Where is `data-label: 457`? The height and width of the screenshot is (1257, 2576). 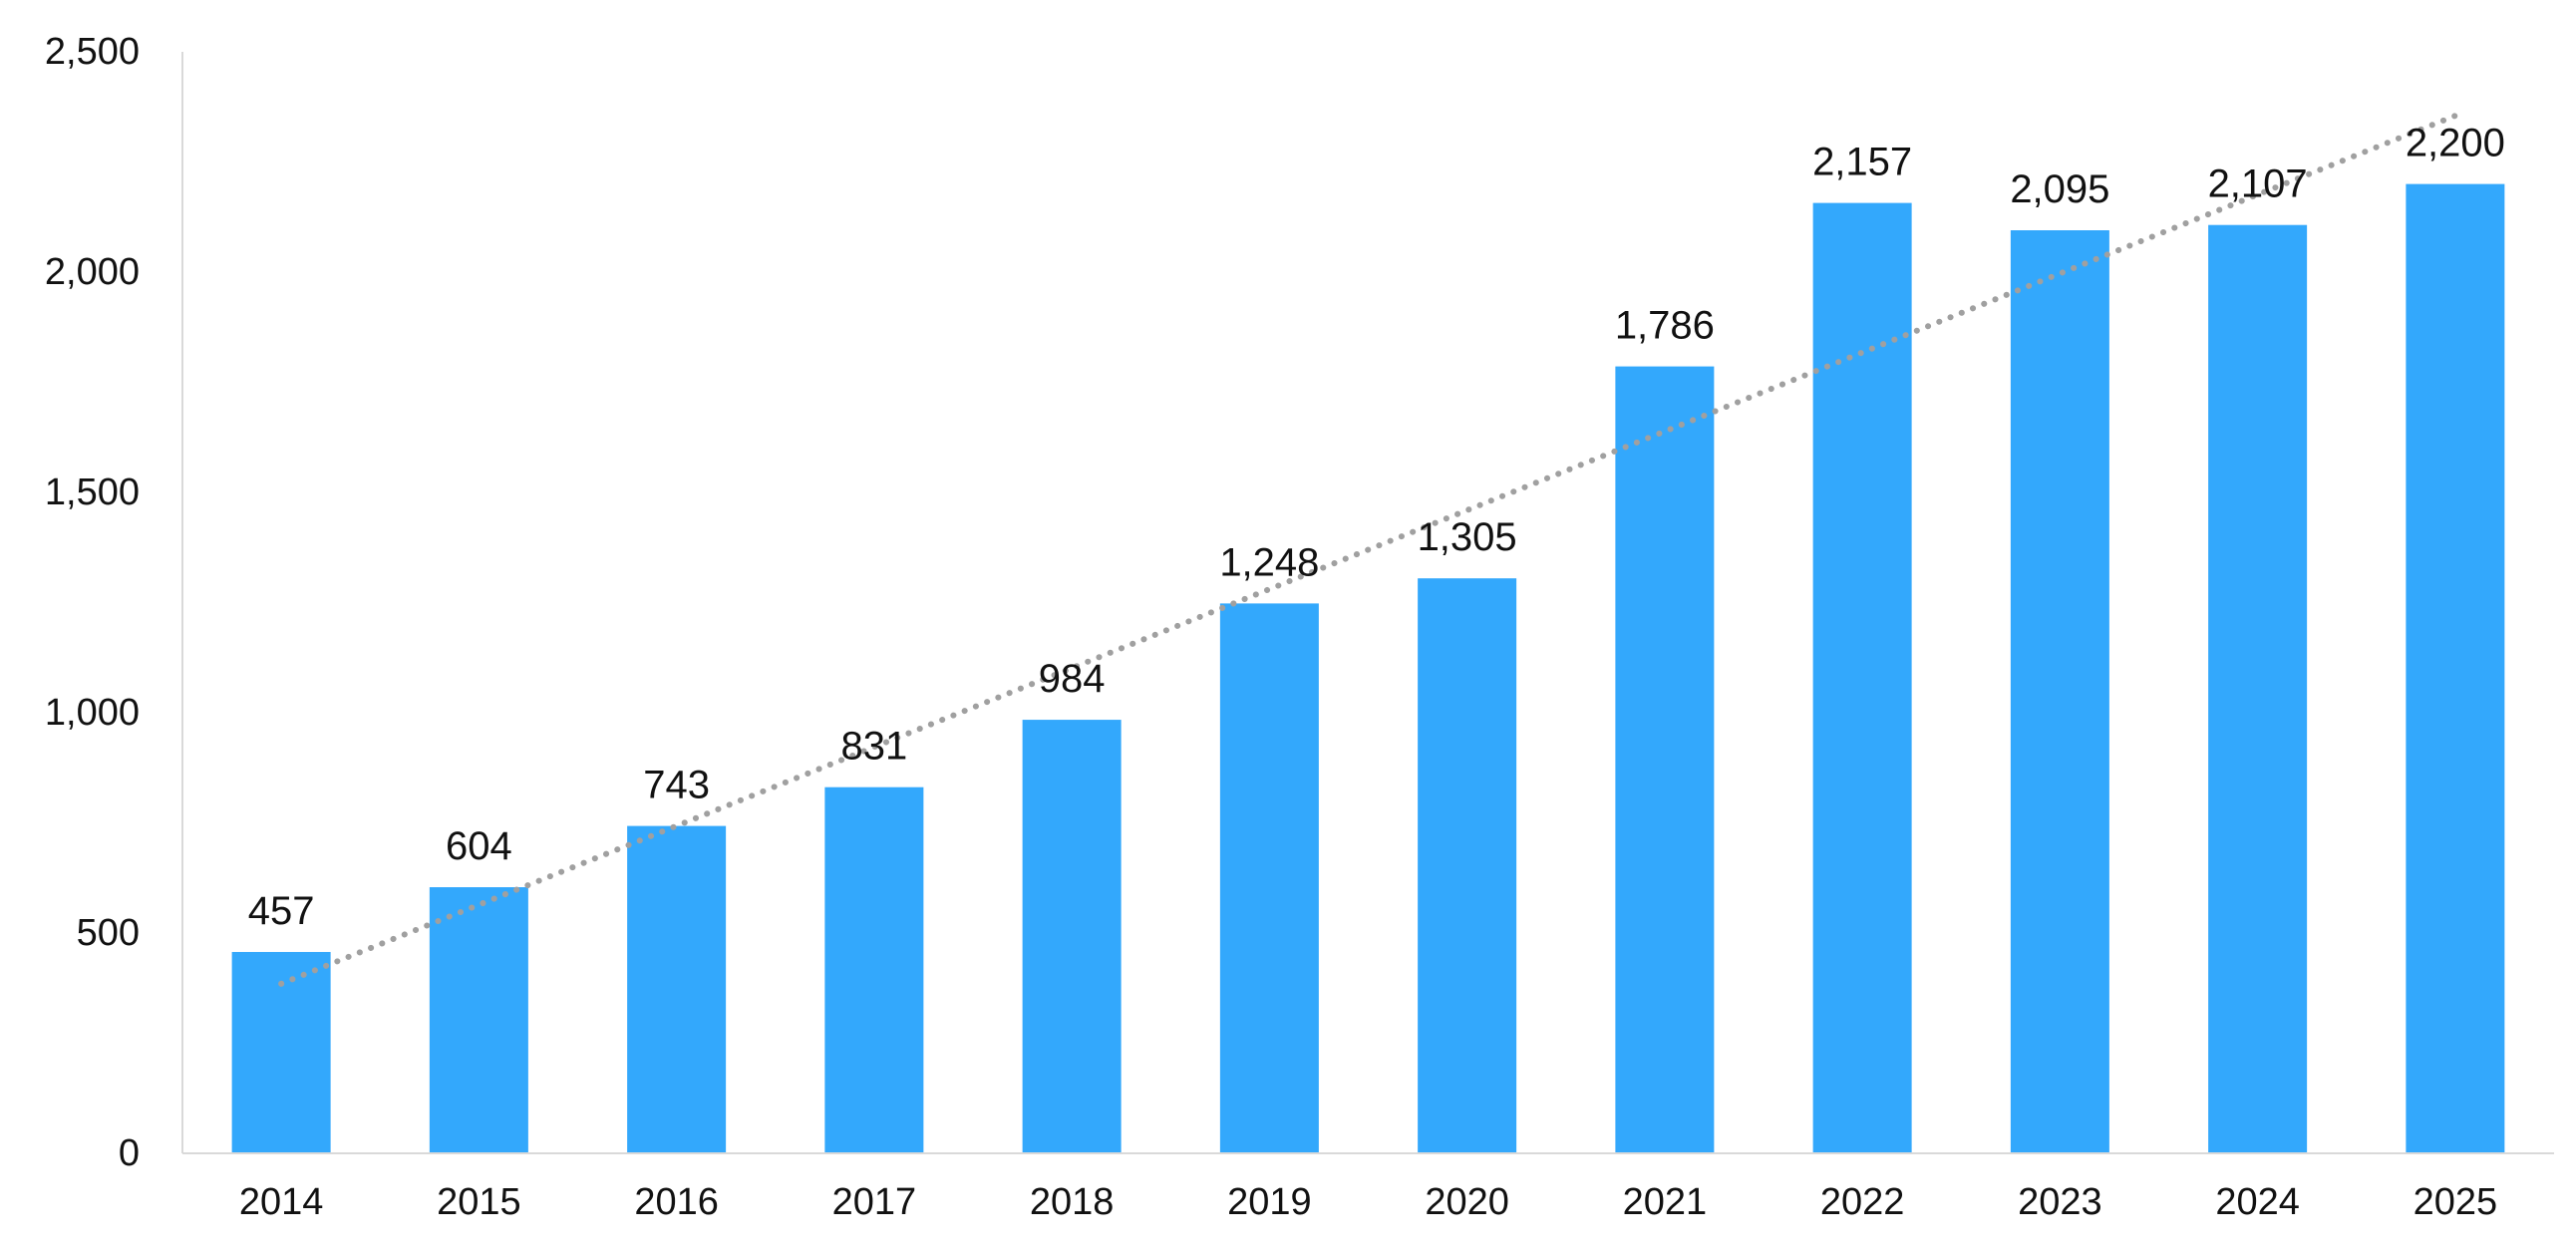 data-label: 457 is located at coordinates (281, 911).